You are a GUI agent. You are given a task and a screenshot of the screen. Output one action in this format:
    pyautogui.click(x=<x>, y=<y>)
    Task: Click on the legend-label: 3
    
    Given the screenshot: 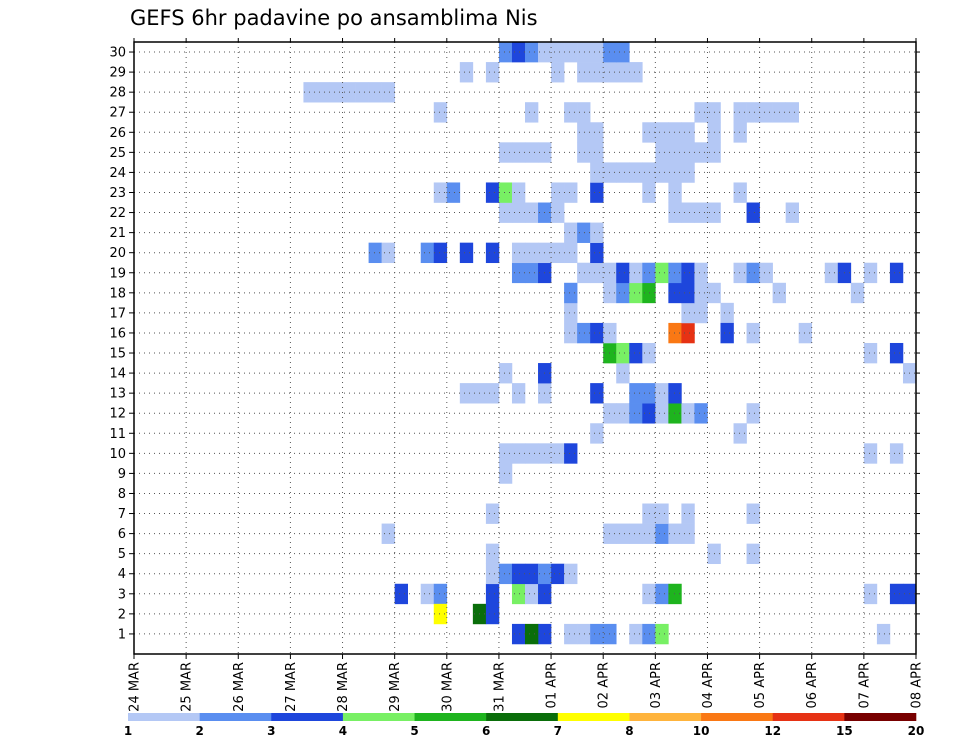 What is the action you would take?
    pyautogui.click(x=271, y=731)
    